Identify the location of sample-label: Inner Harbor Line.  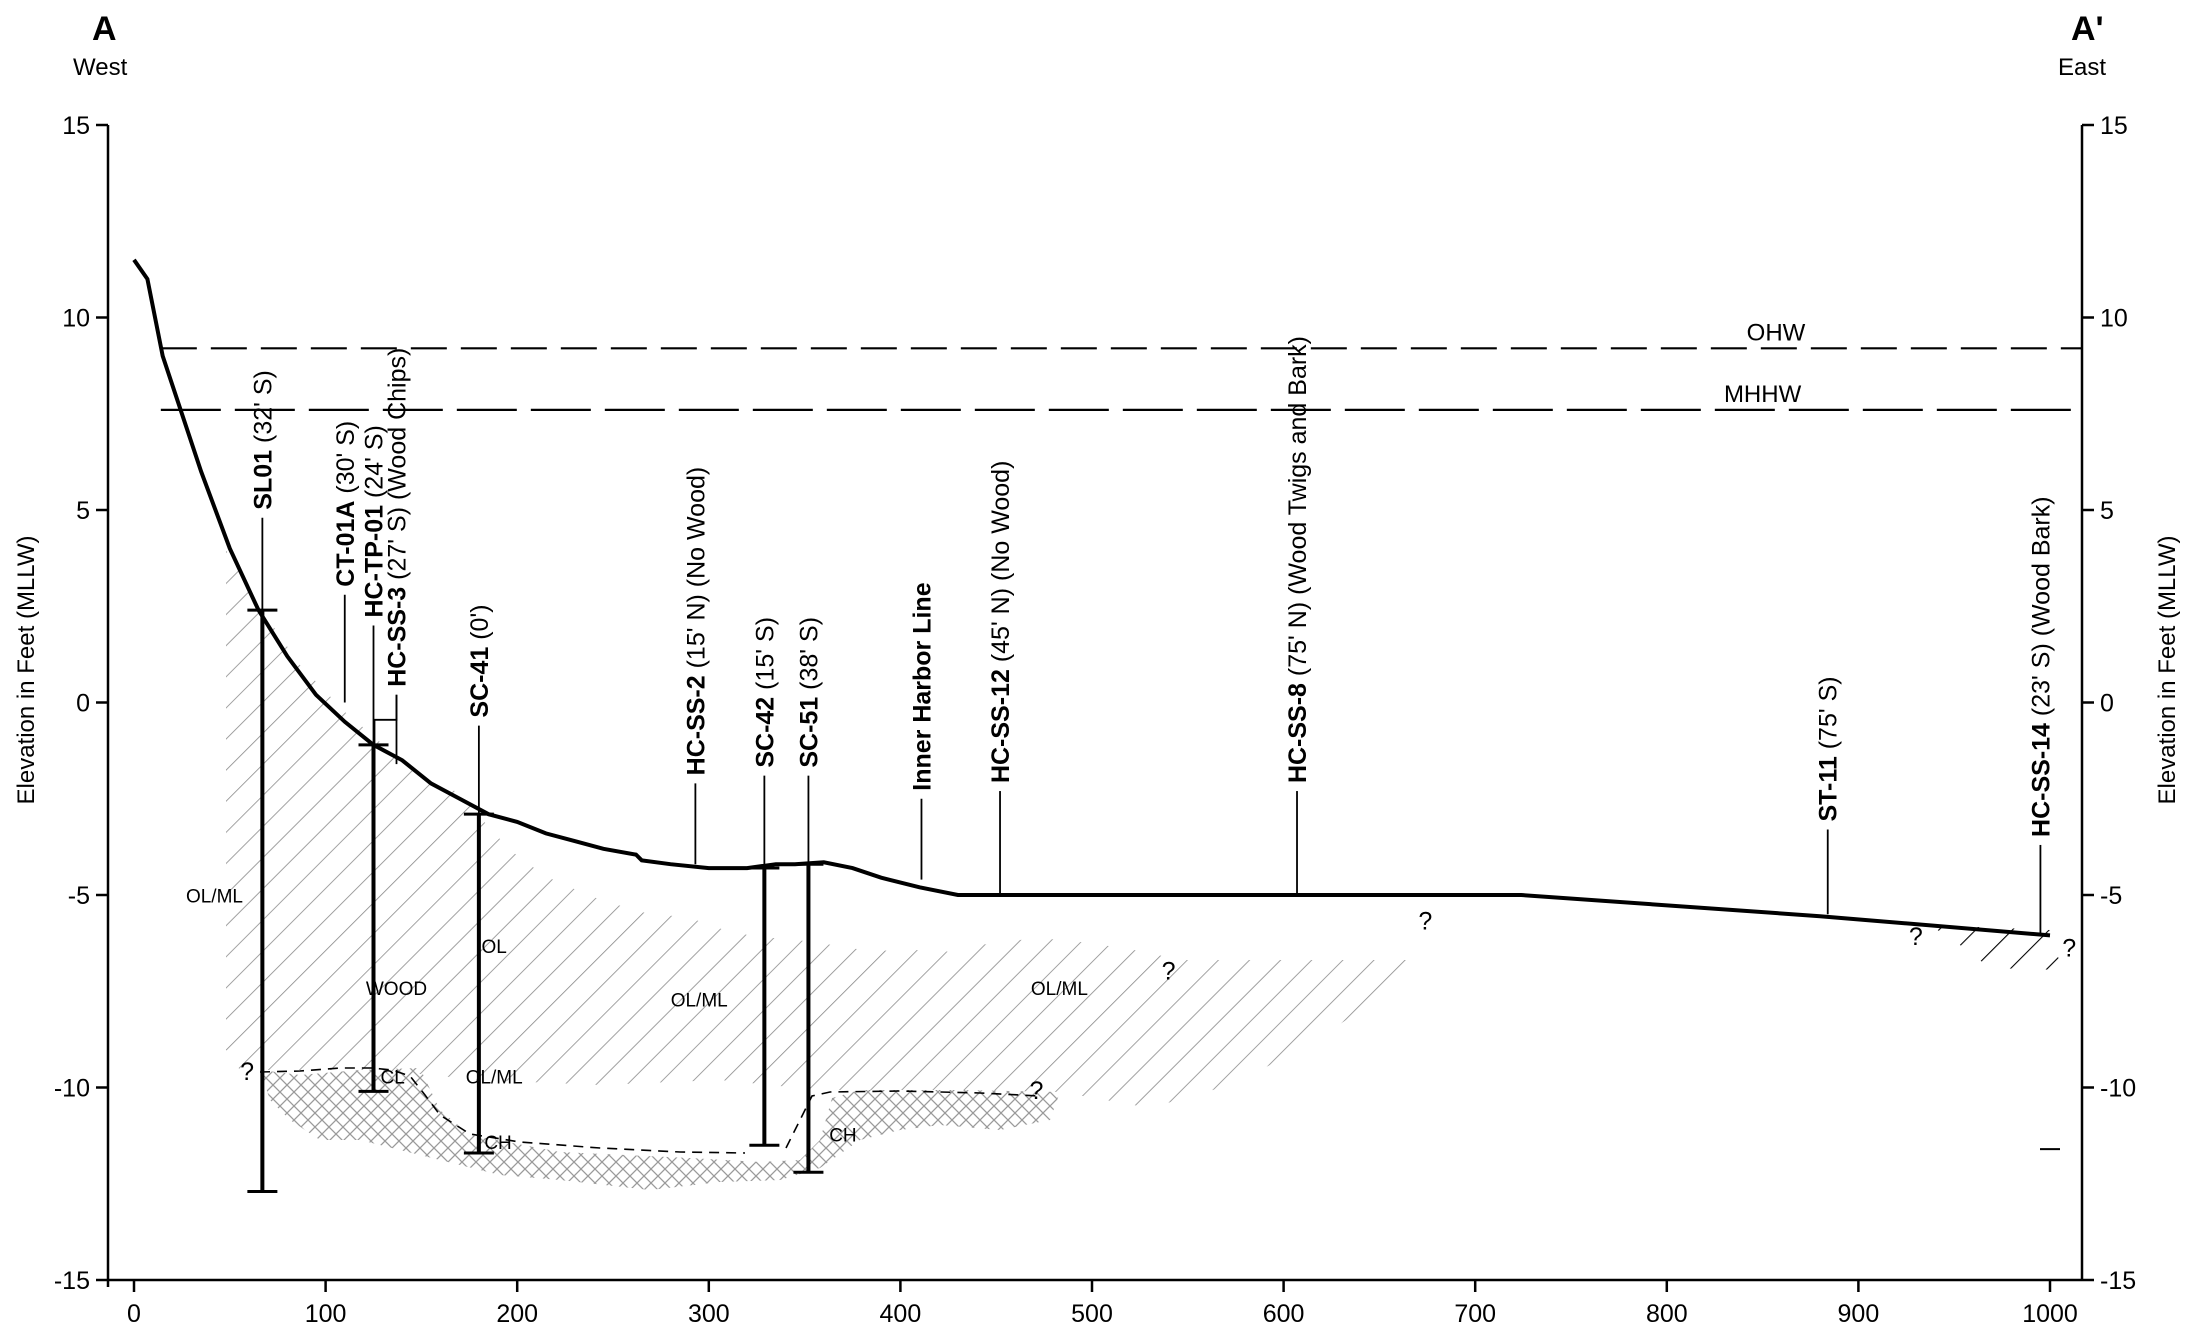
(922, 686).